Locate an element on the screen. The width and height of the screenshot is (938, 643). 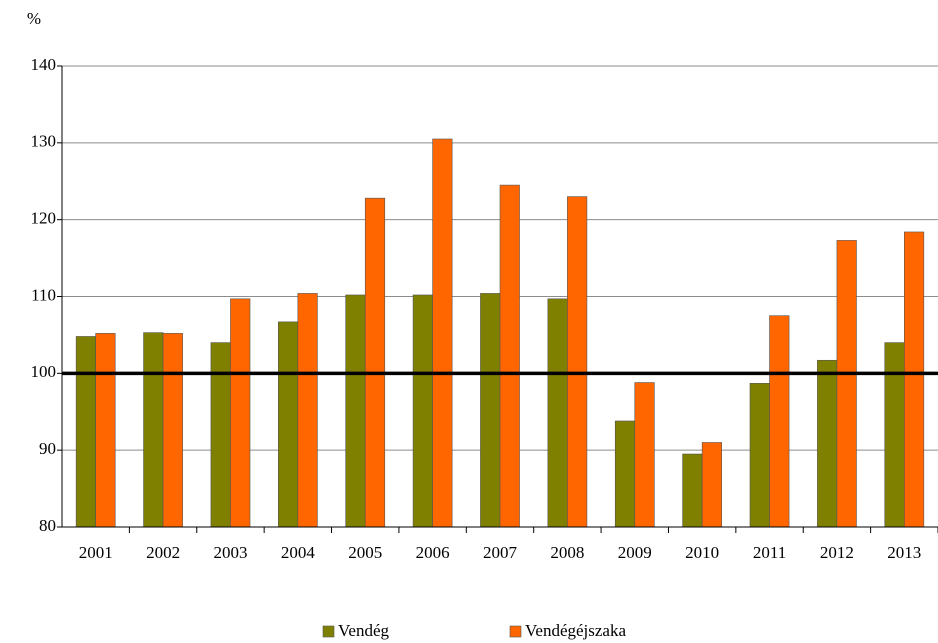
y-tick-label: 90 is located at coordinates (47, 448).